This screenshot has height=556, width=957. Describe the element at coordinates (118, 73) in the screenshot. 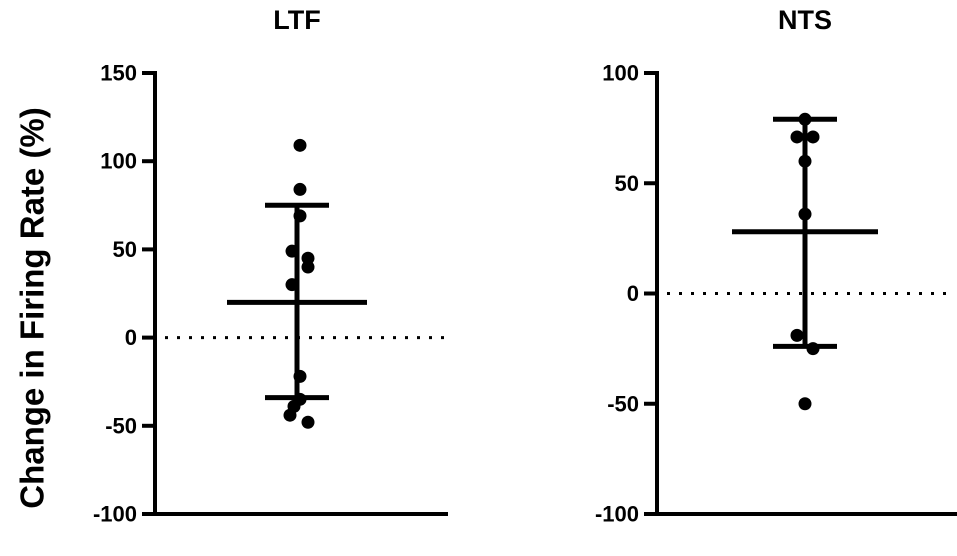

I see `ltf-y-tick-label: 150` at that location.